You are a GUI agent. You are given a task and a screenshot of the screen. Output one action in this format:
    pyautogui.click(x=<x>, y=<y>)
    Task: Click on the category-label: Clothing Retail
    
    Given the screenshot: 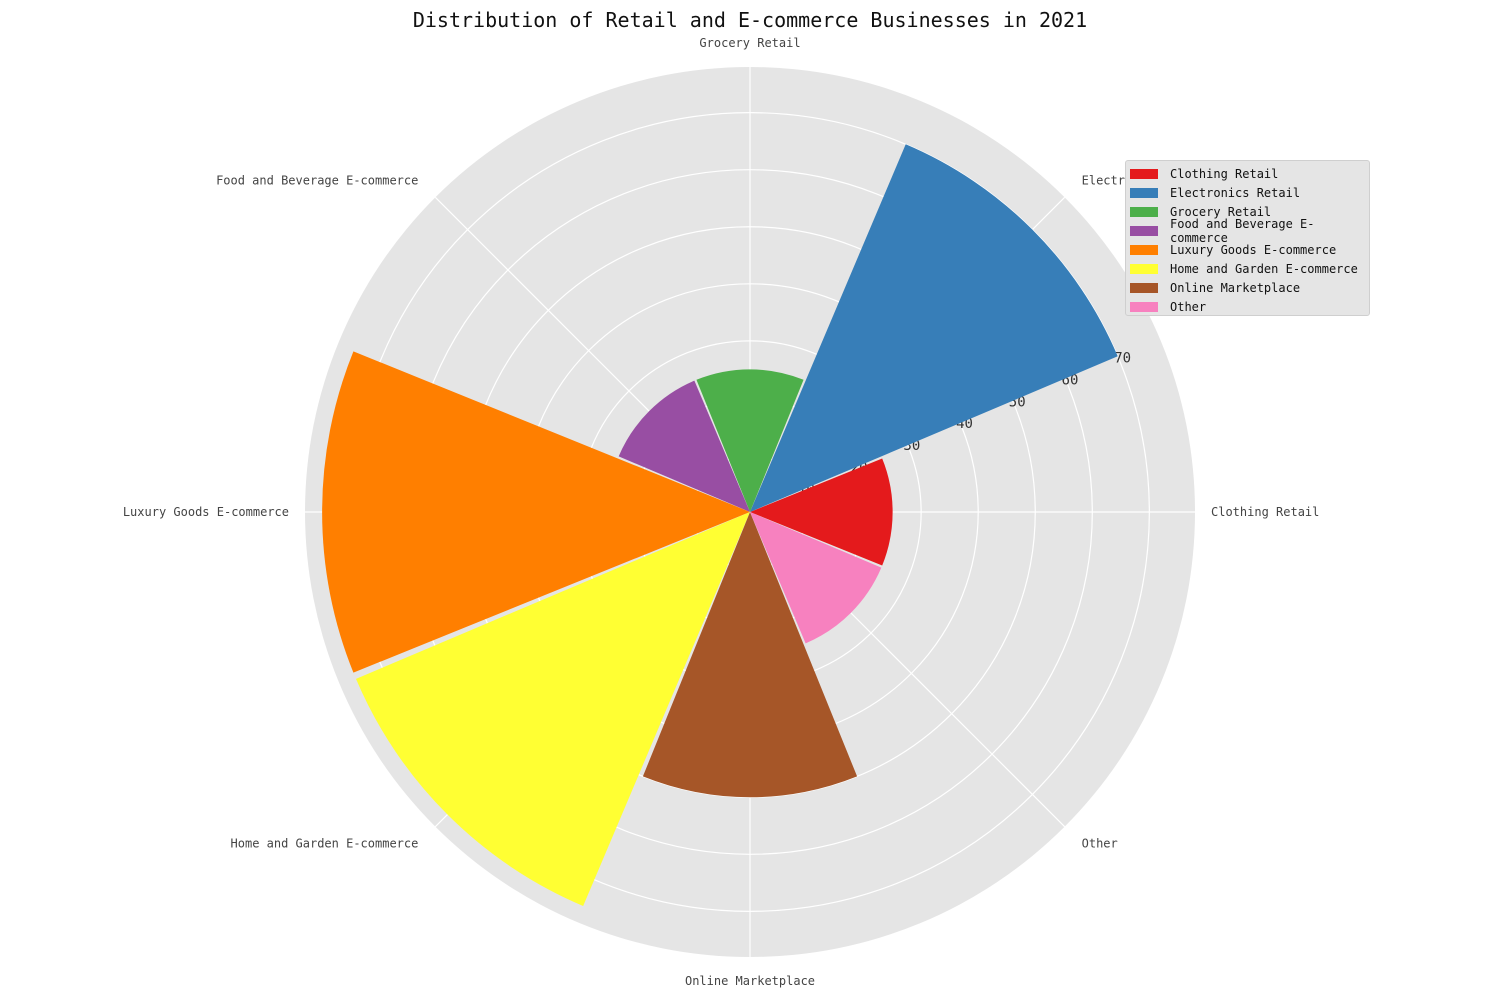 What is the action you would take?
    pyautogui.click(x=1265, y=512)
    